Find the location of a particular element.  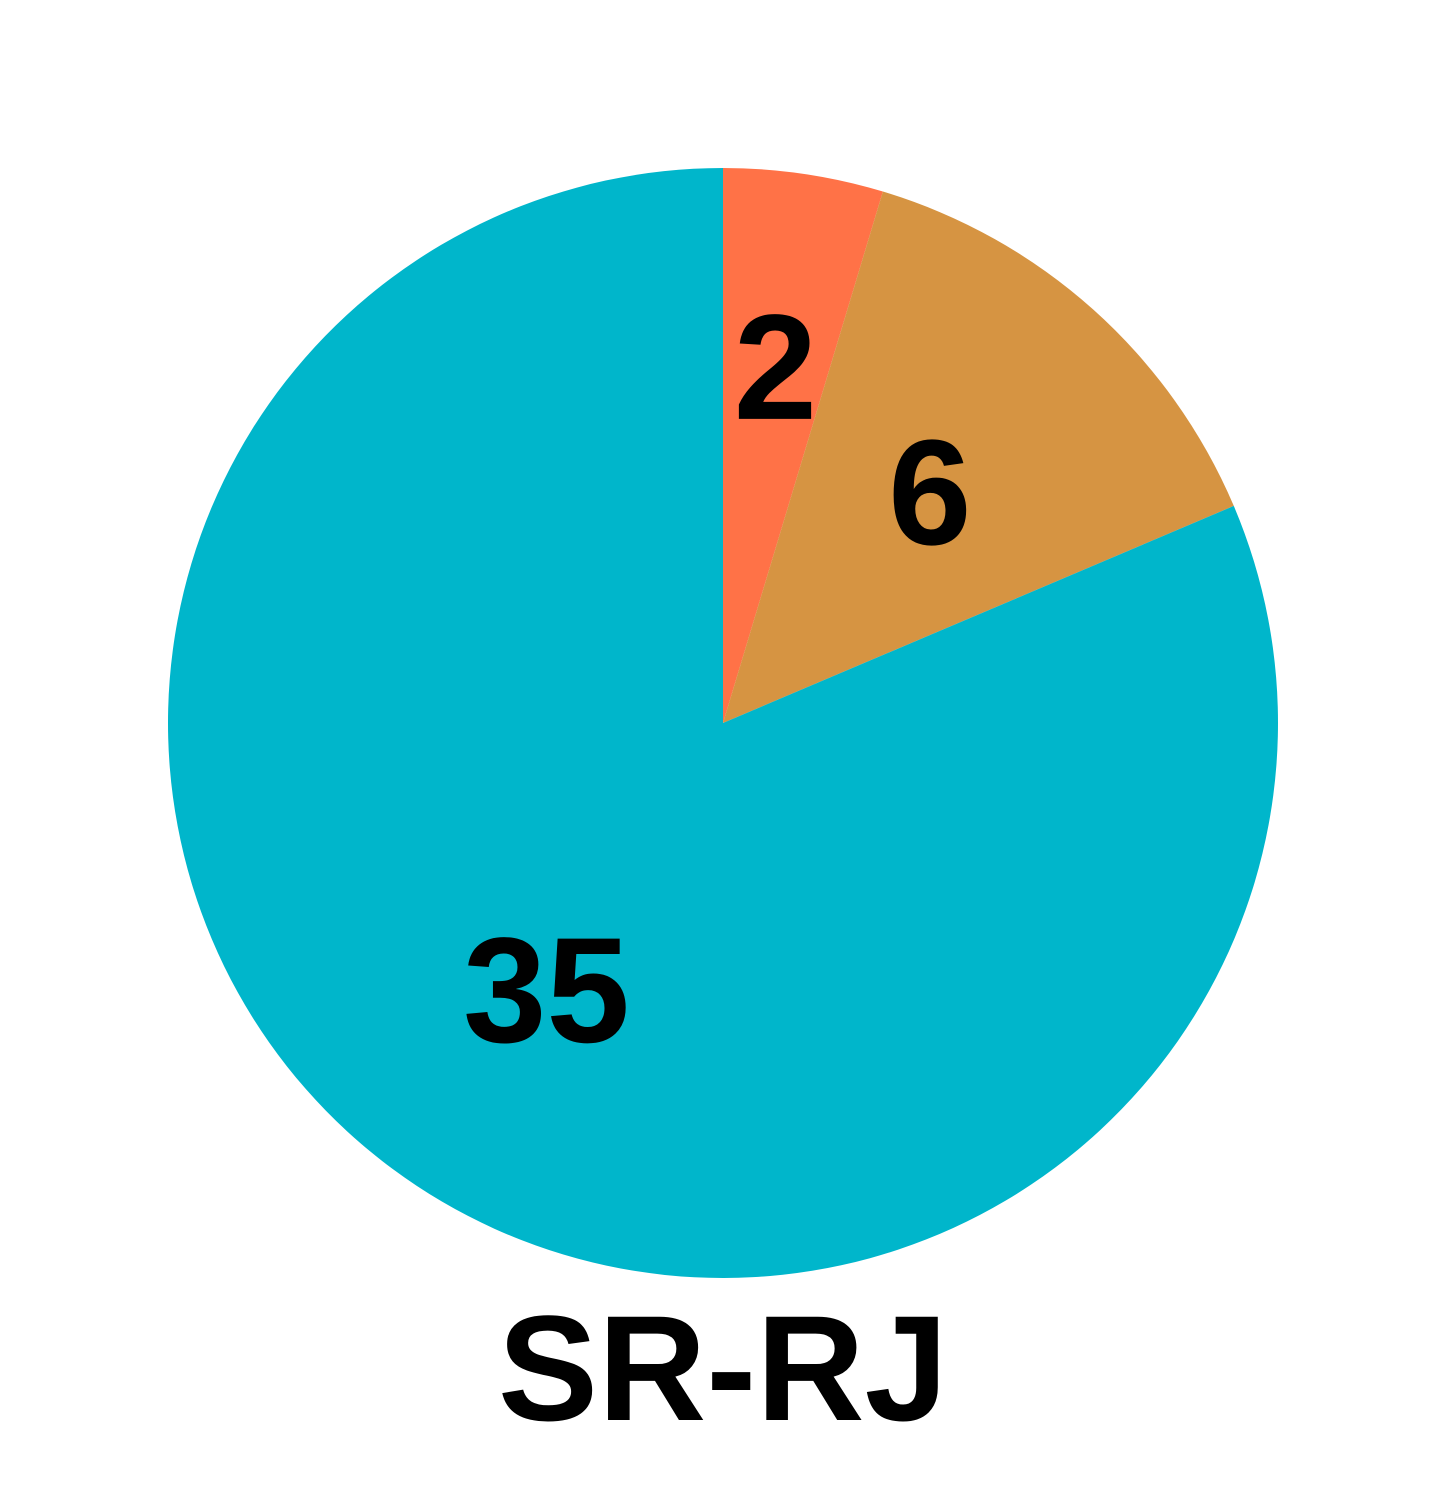

chart-title: SR-RJ is located at coordinates (723, 1368).